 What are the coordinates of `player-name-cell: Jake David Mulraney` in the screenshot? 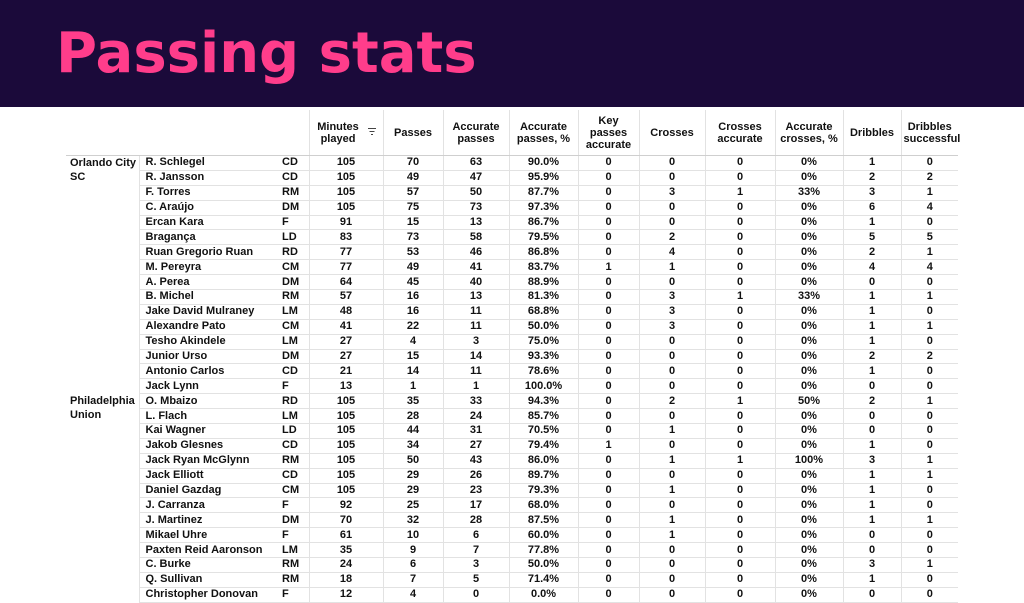 It's located at (207, 312).